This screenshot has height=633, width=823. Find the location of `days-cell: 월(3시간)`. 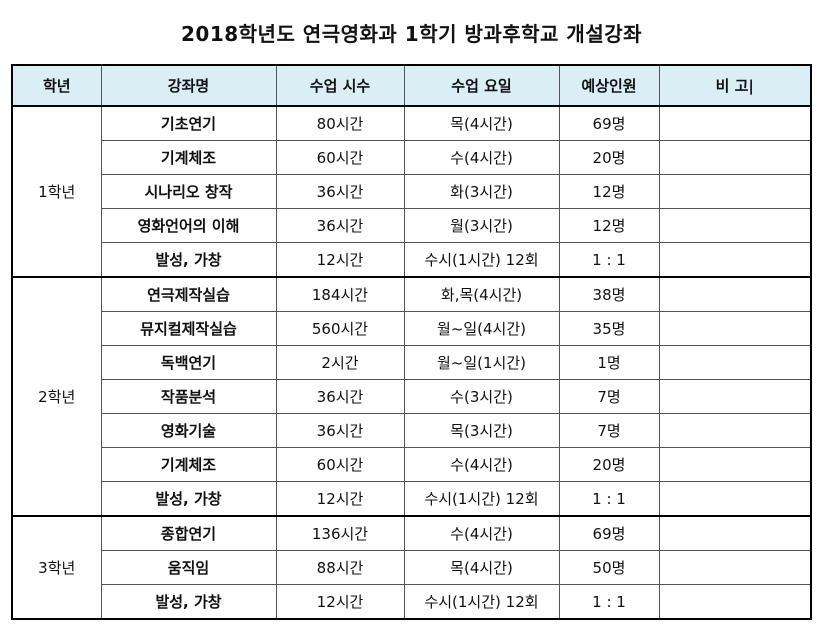

days-cell: 월(3시간) is located at coordinates (481, 225).